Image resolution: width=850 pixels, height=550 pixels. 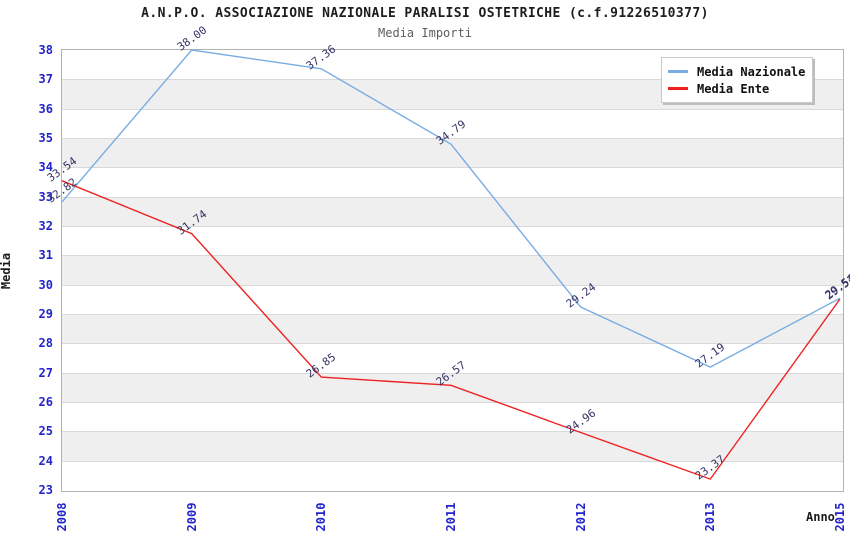 What do you see at coordinates (45, 490) in the screenshot?
I see `y-tick-label: 23` at bounding box center [45, 490].